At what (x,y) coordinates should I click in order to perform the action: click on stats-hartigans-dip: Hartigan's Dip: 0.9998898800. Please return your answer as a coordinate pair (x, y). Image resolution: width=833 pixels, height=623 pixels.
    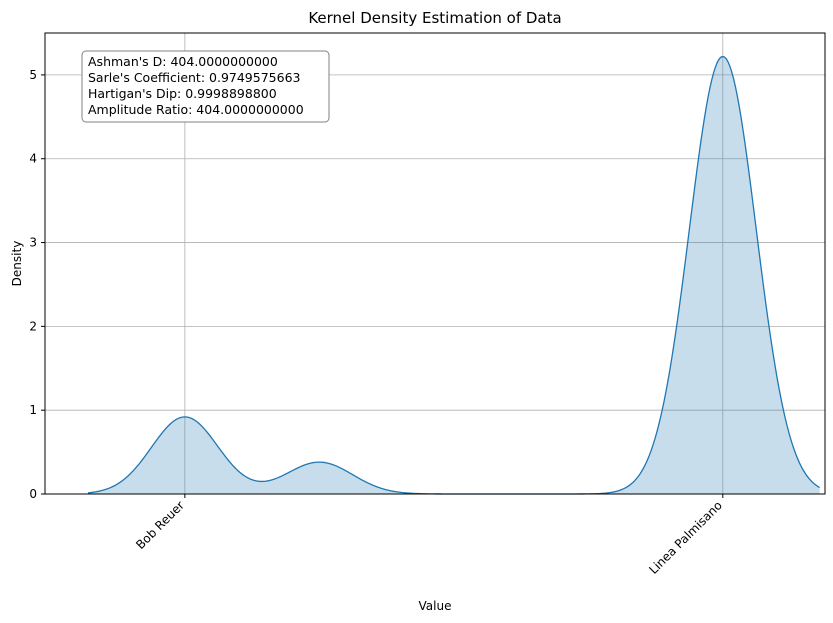
    Looking at the image, I should click on (182, 93).